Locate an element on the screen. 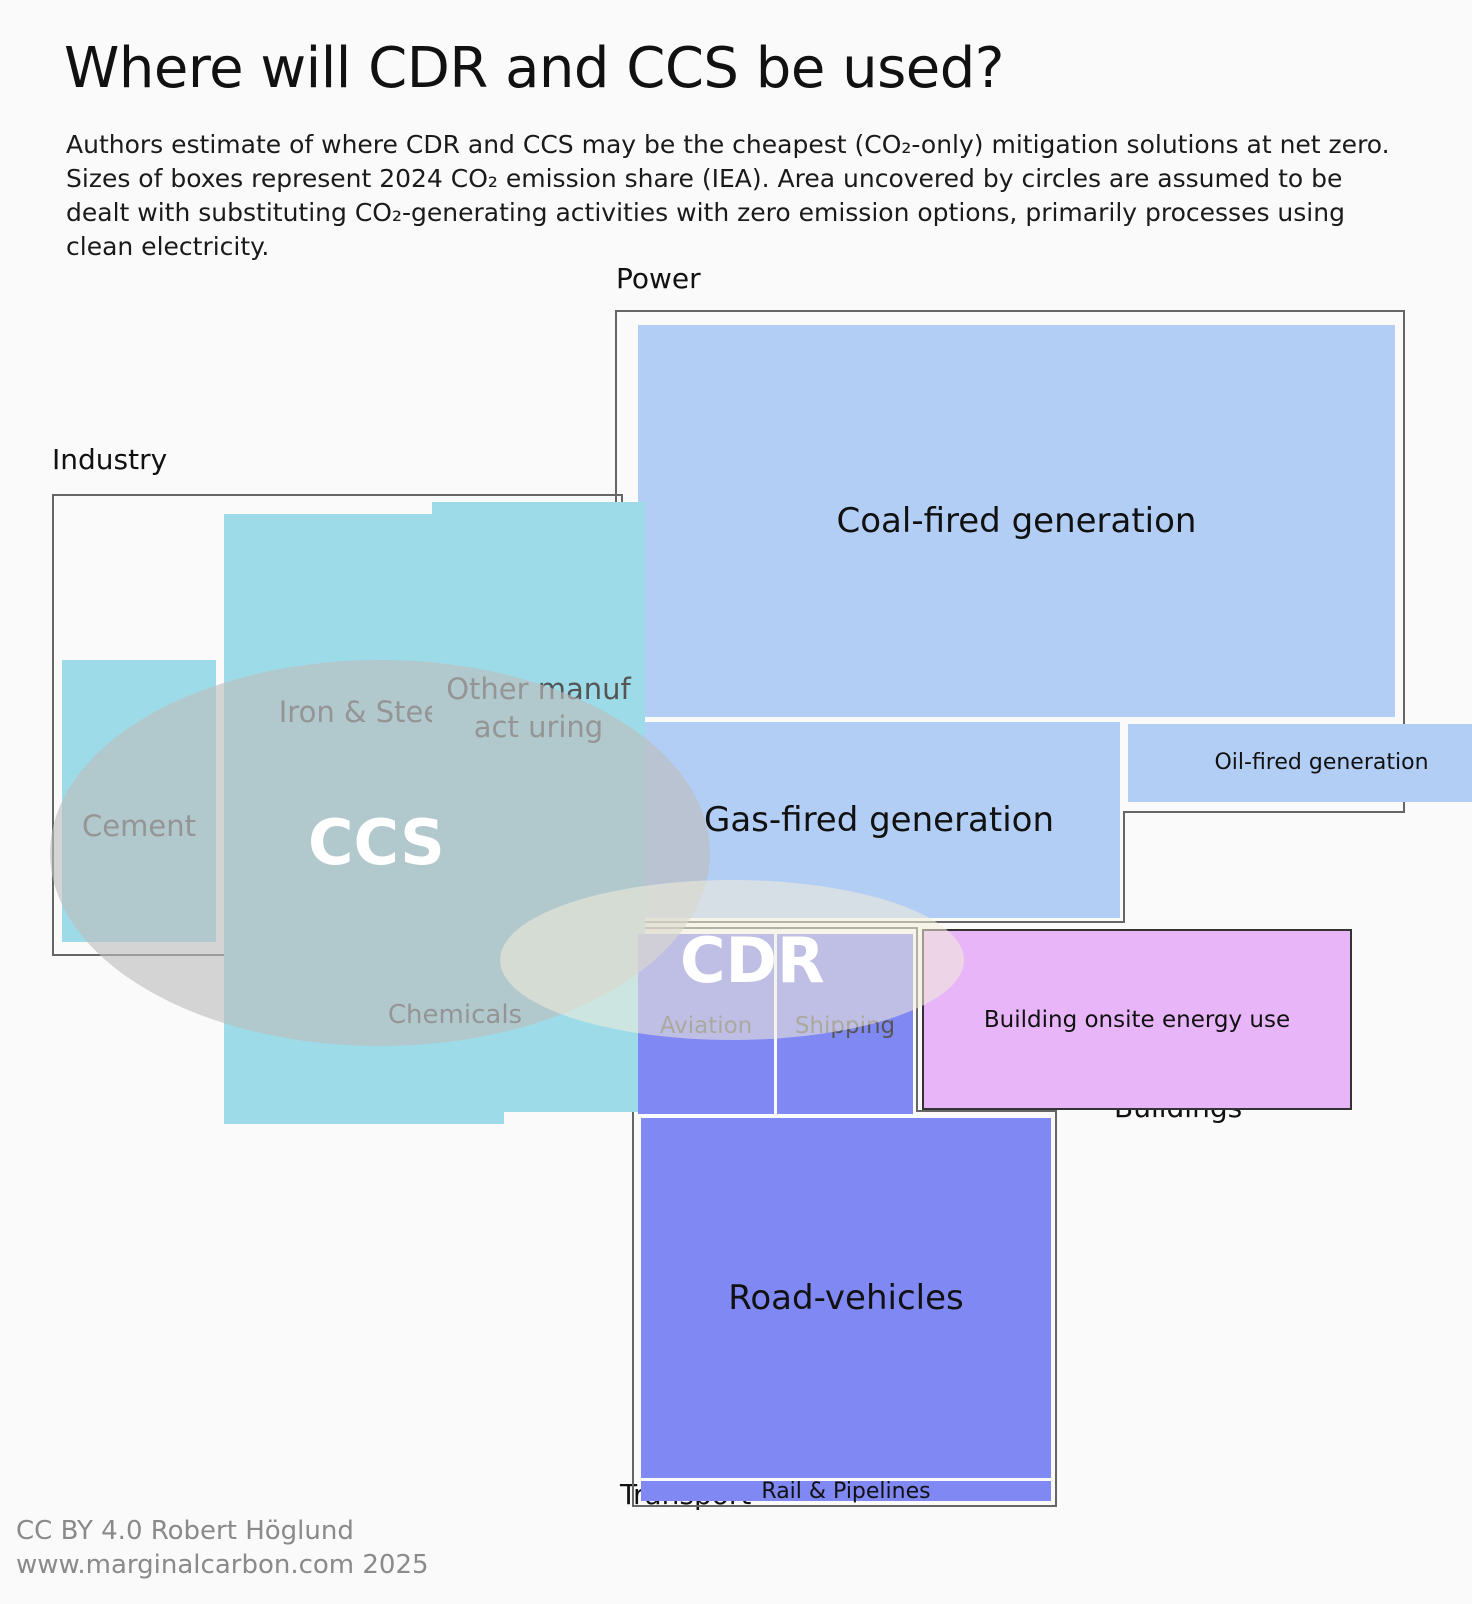 Image resolution: width=1472 pixels, height=1604 pixels. cdr-label: CDR is located at coordinates (752, 960).